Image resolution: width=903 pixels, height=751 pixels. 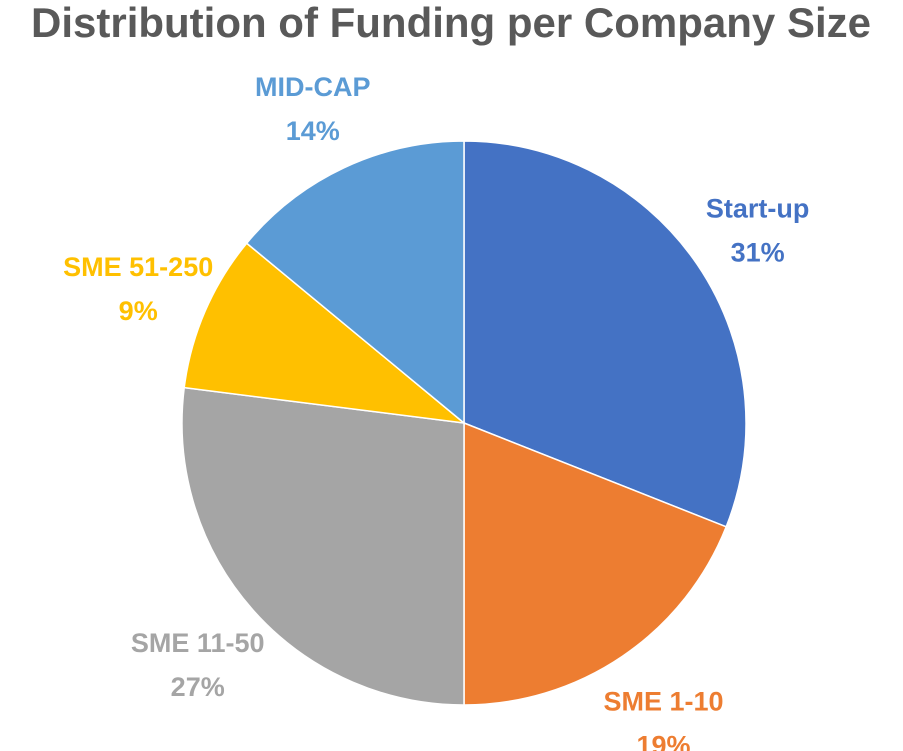 What do you see at coordinates (451, 23) in the screenshot?
I see `chart-title: Distribution of Funding per Company Size` at bounding box center [451, 23].